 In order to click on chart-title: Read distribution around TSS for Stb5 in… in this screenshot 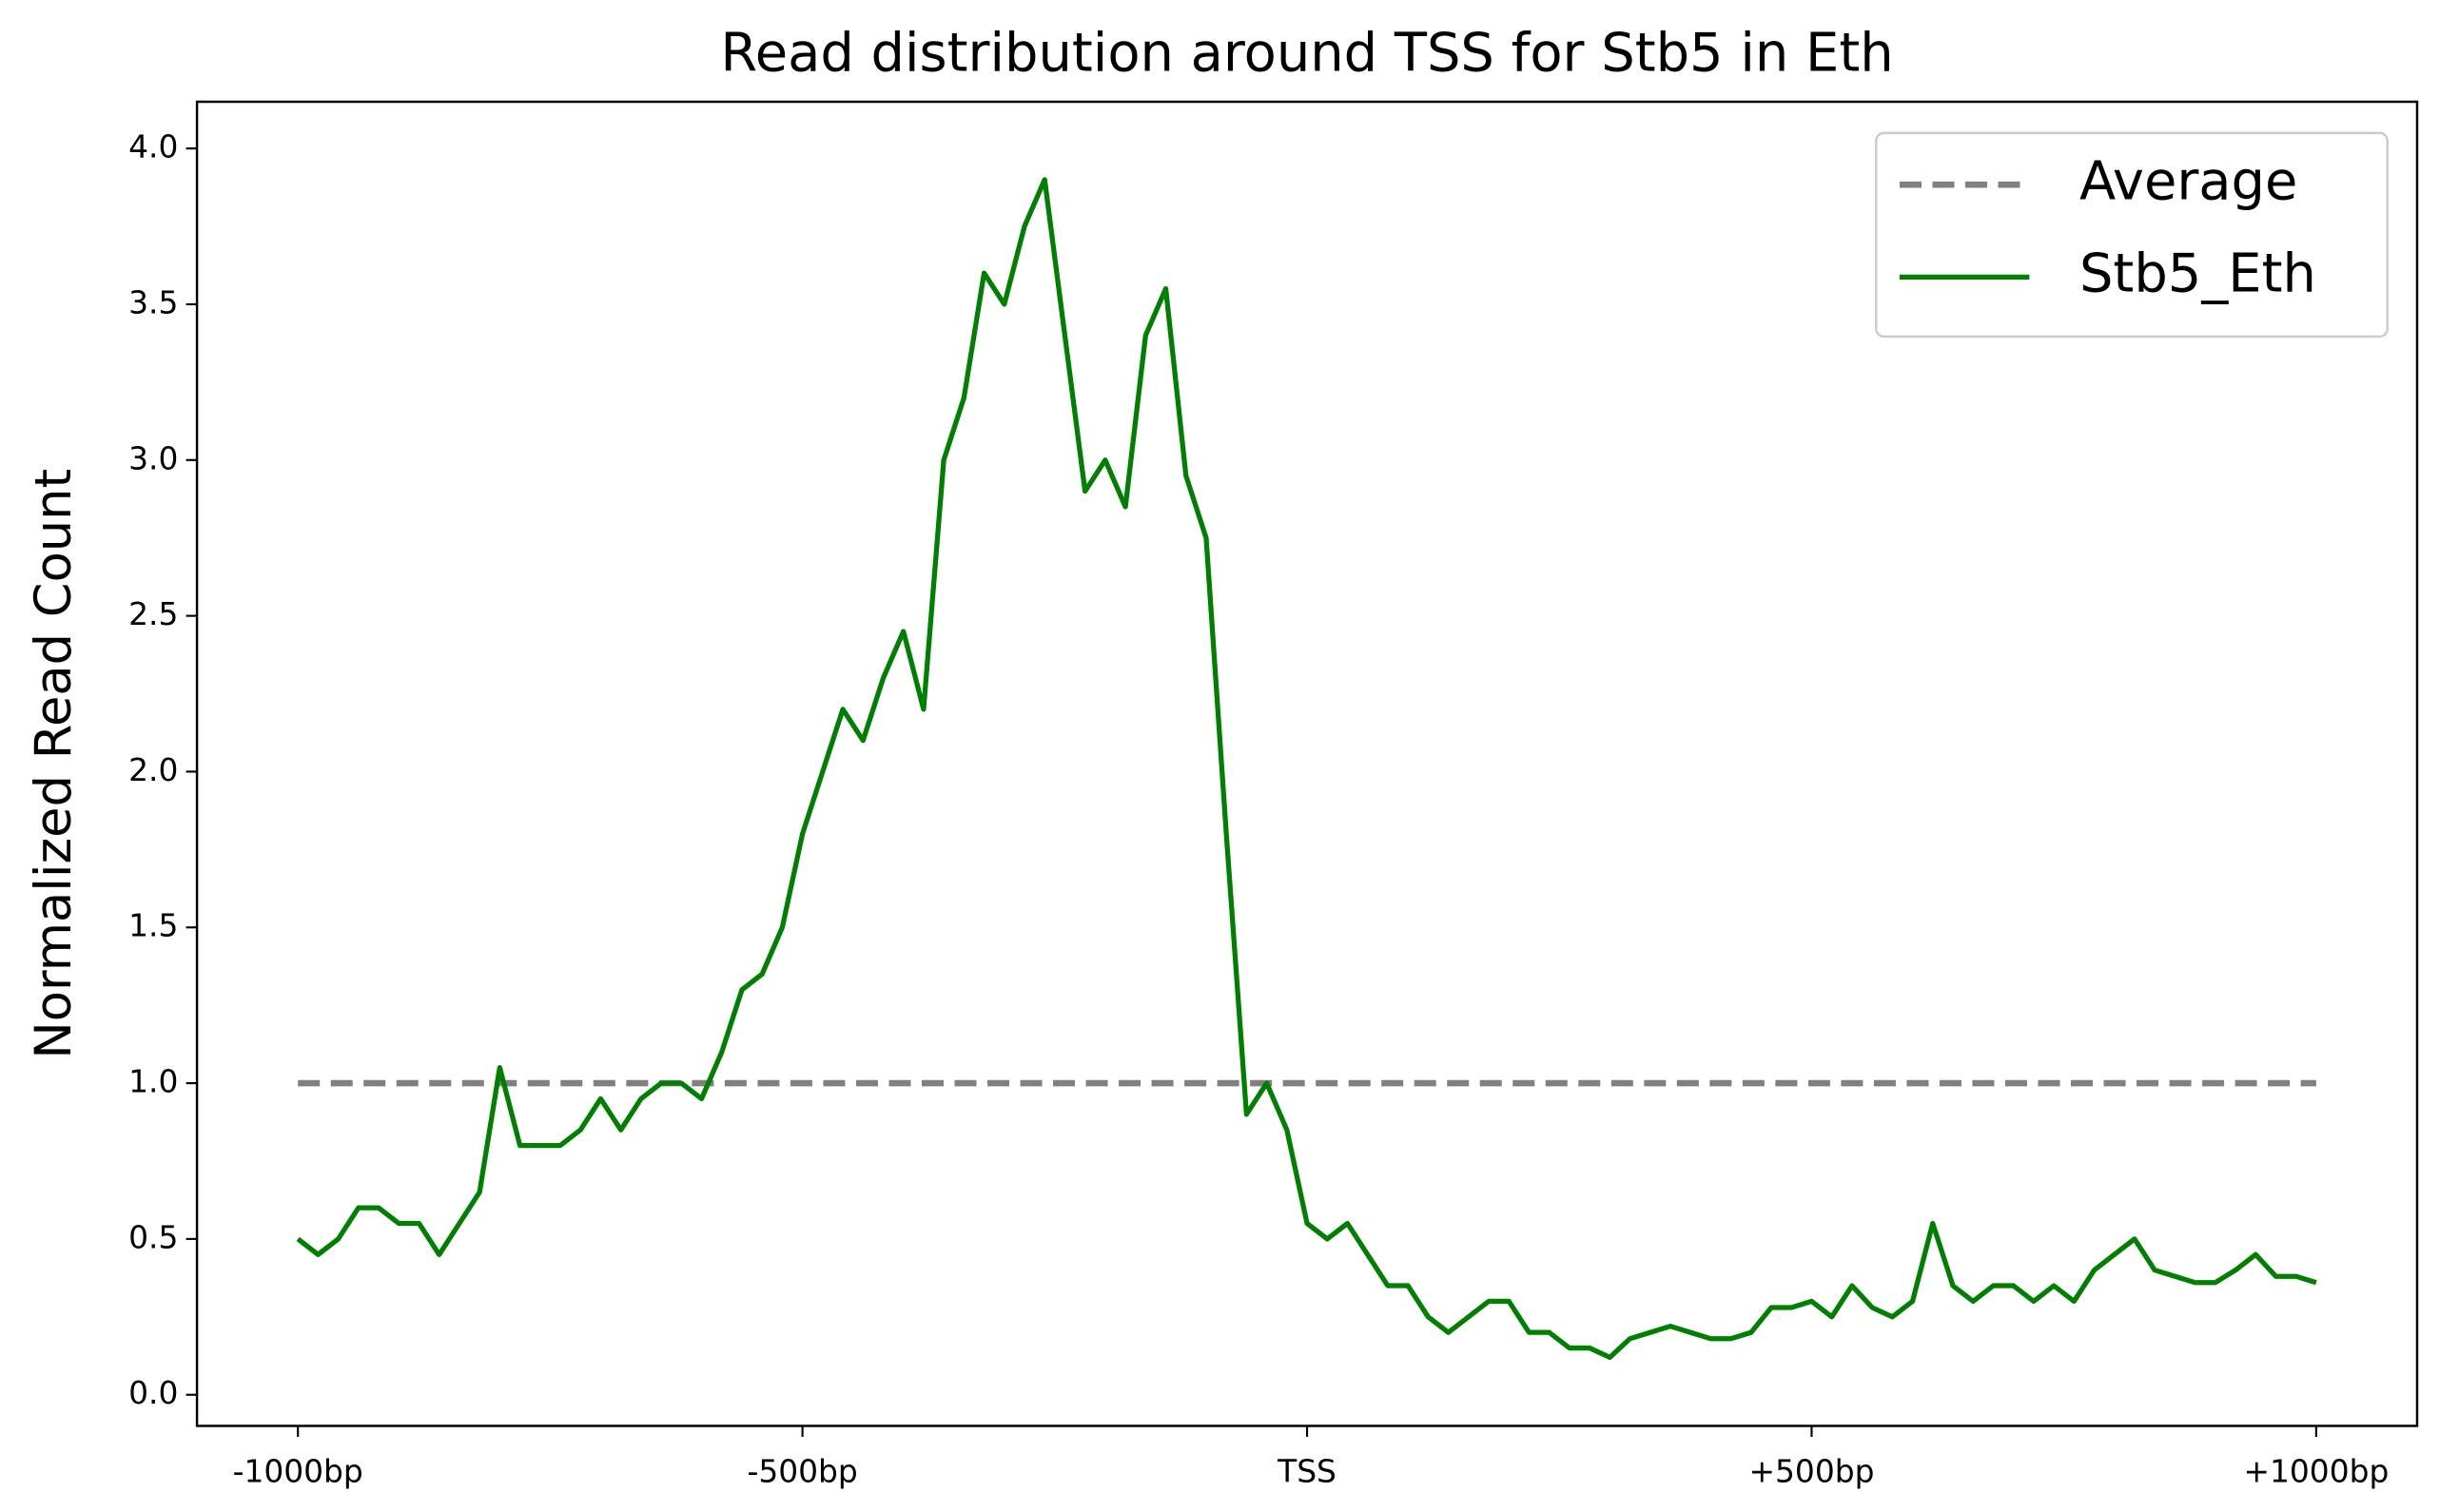, I will do `click(1306, 53)`.